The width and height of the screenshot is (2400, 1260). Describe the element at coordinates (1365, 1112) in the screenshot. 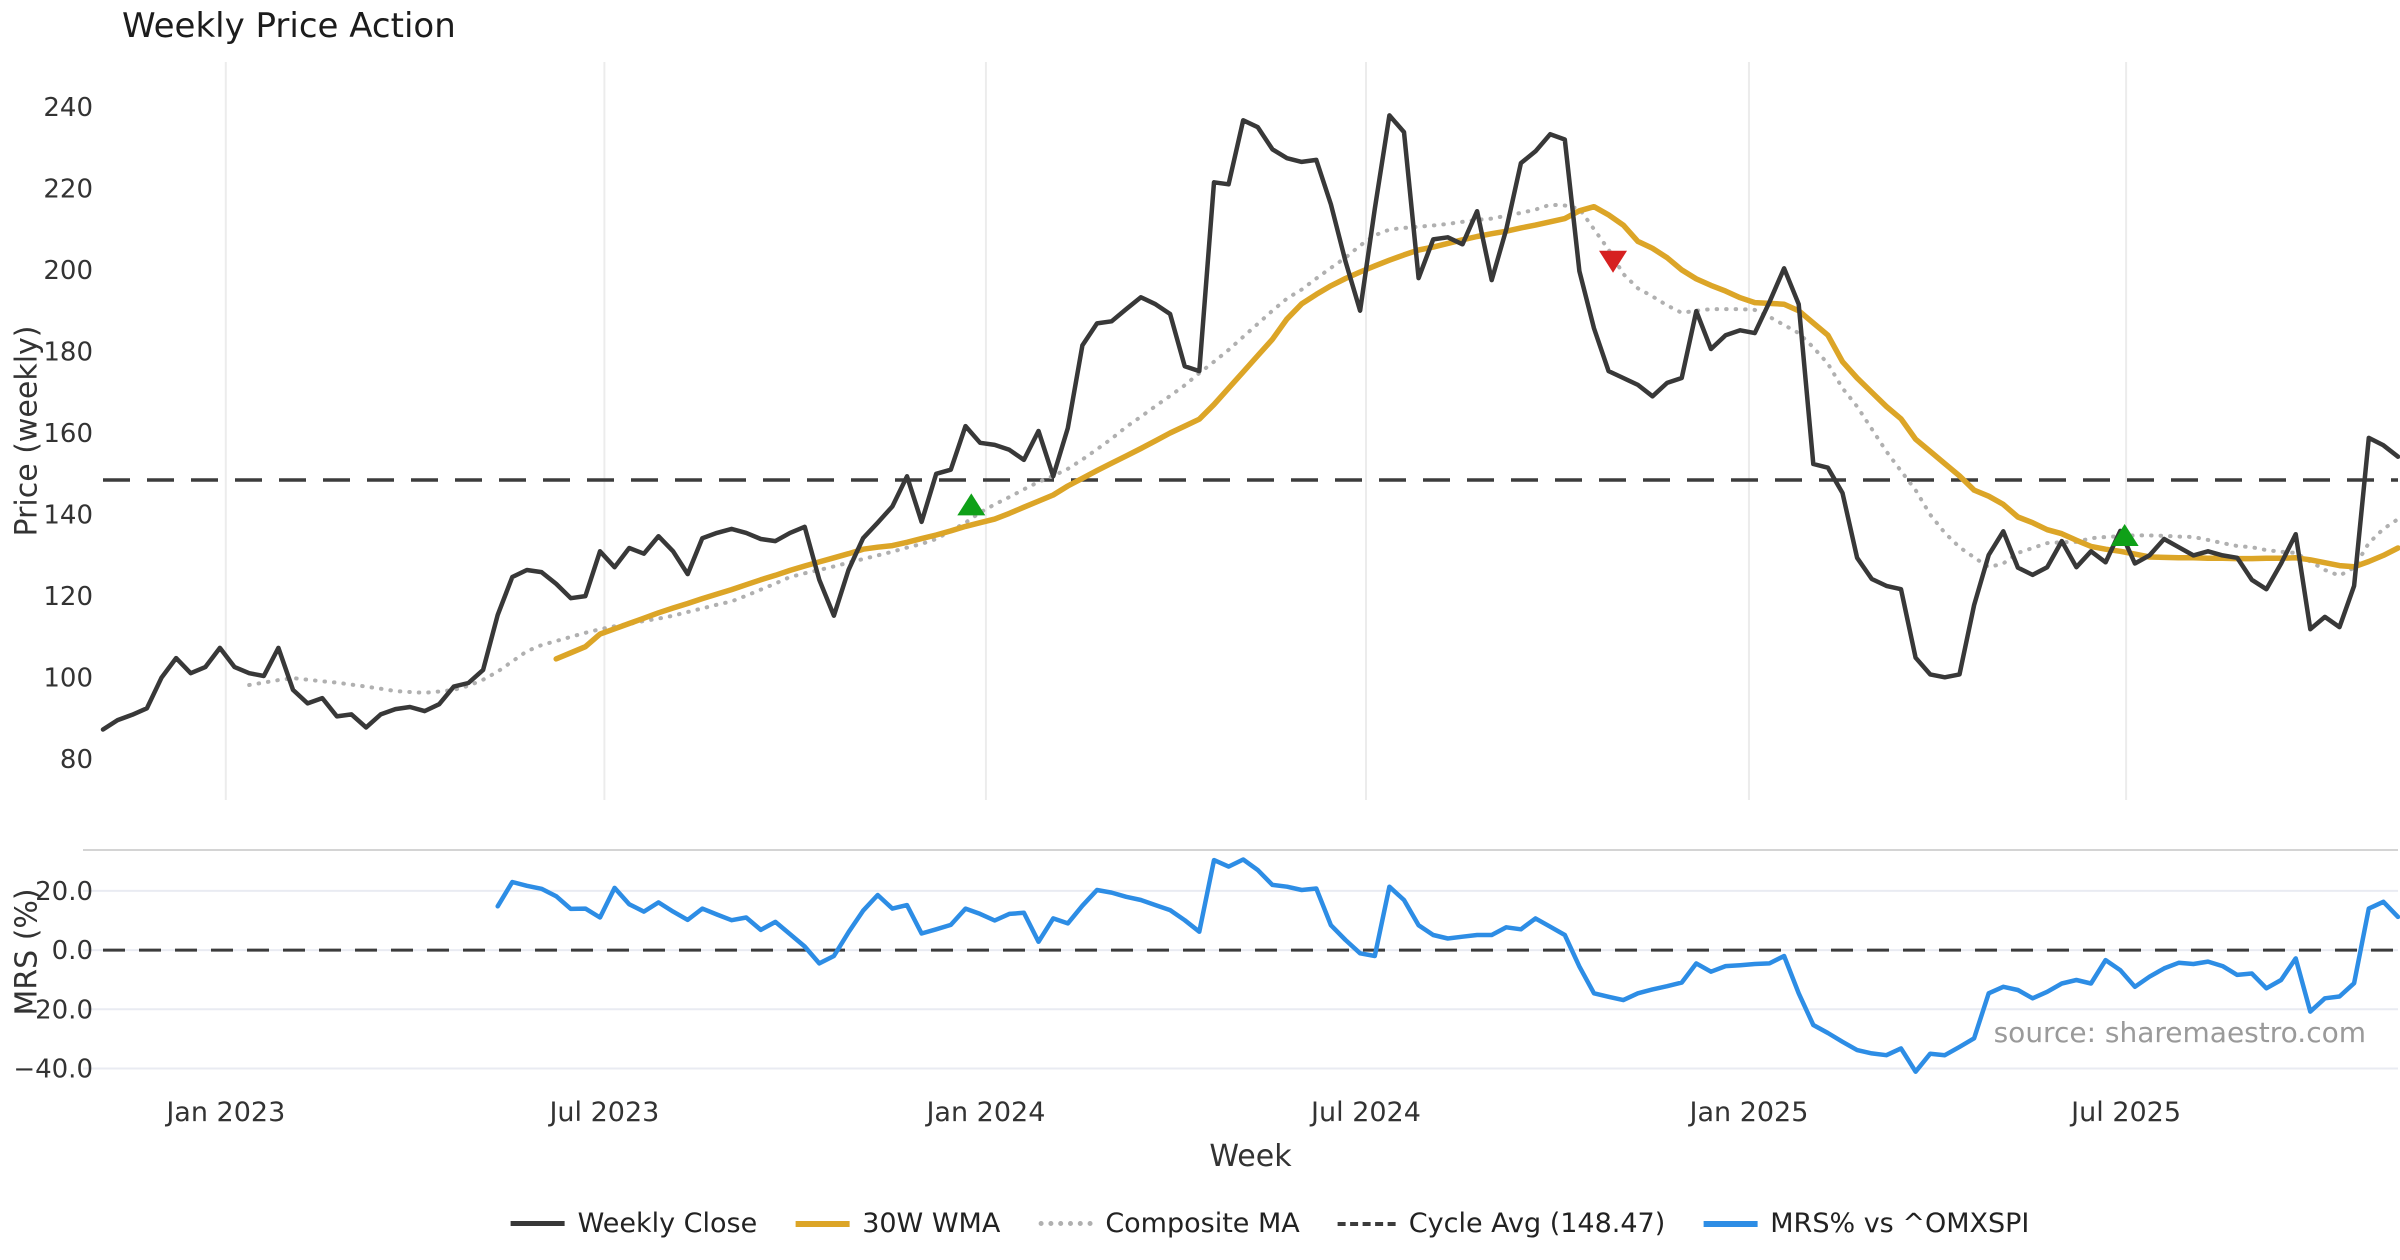

I see `xtick-label: Jul 2024` at that location.